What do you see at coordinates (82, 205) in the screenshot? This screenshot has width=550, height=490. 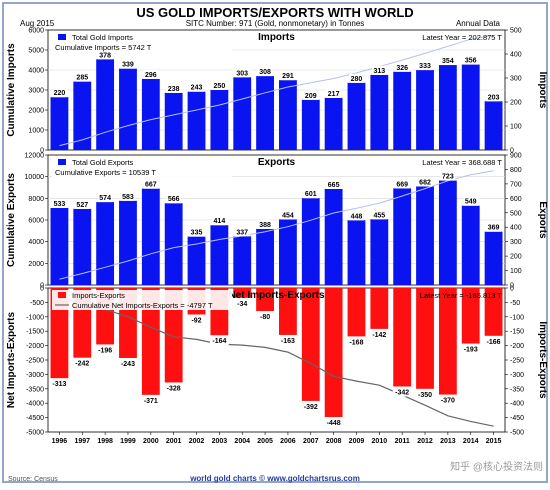 I see `value-label: 527` at bounding box center [82, 205].